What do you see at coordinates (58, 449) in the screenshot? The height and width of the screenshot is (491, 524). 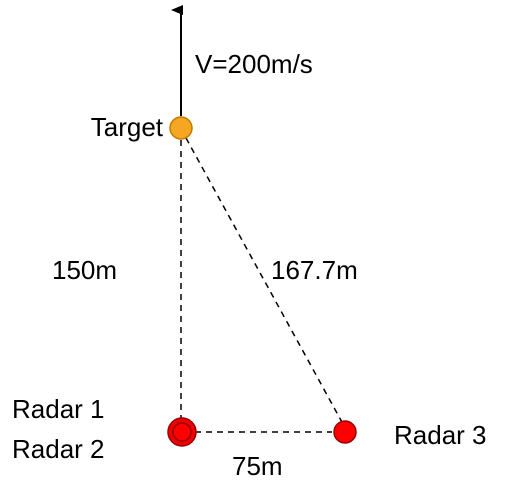 I see `node-label: Radar 2` at bounding box center [58, 449].